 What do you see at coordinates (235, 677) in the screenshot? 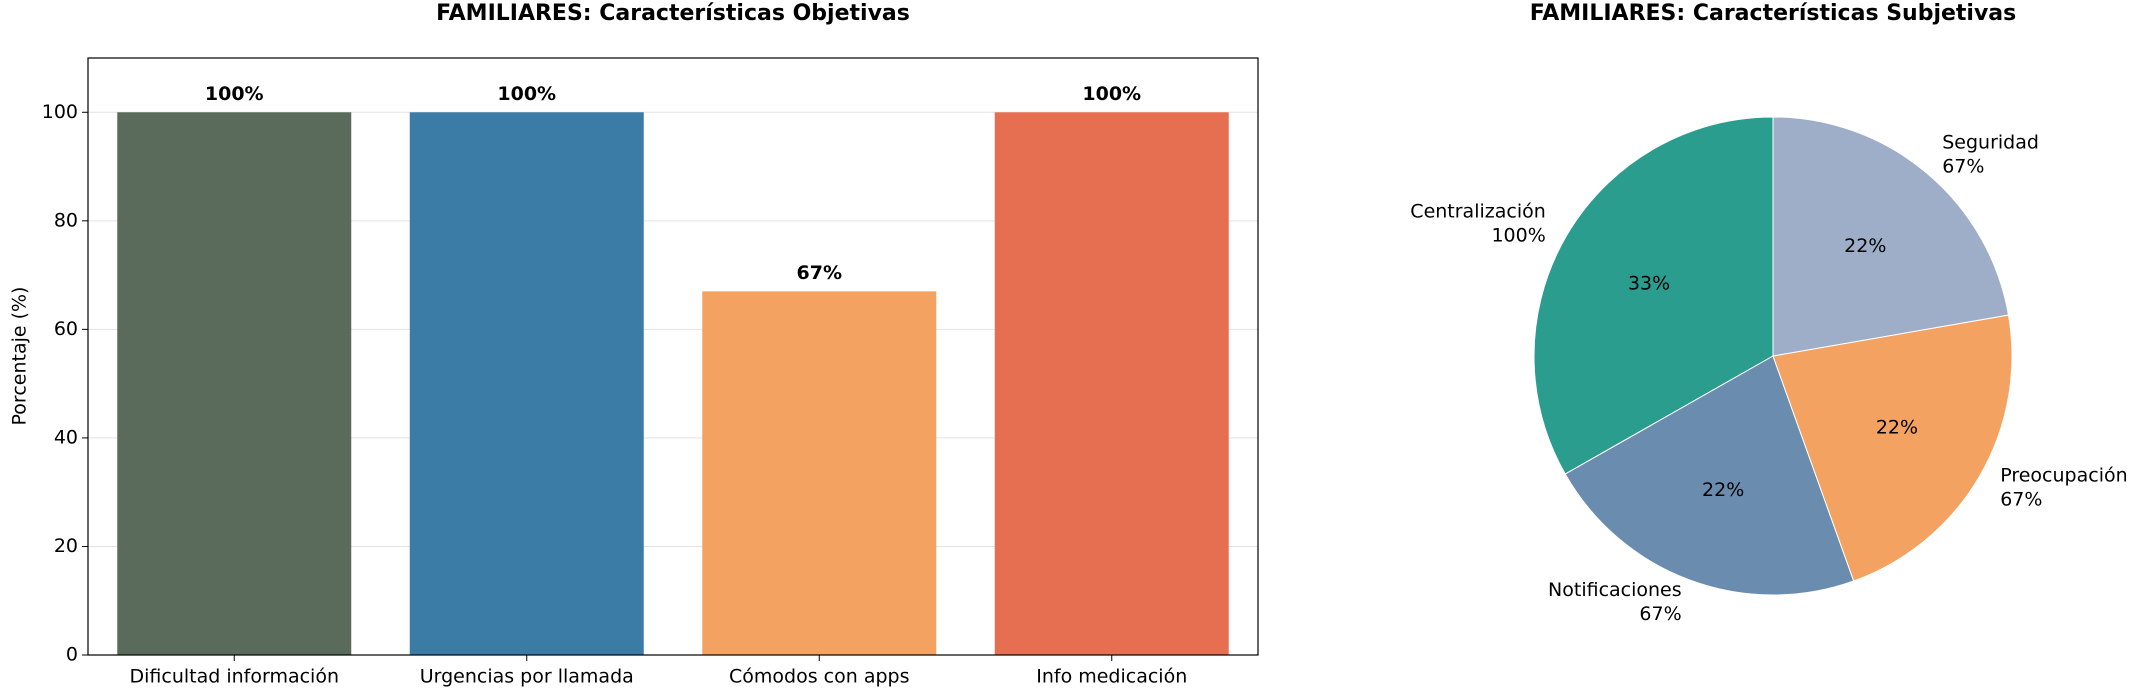
I see `x-tick-label: Dificultad información` at bounding box center [235, 677].